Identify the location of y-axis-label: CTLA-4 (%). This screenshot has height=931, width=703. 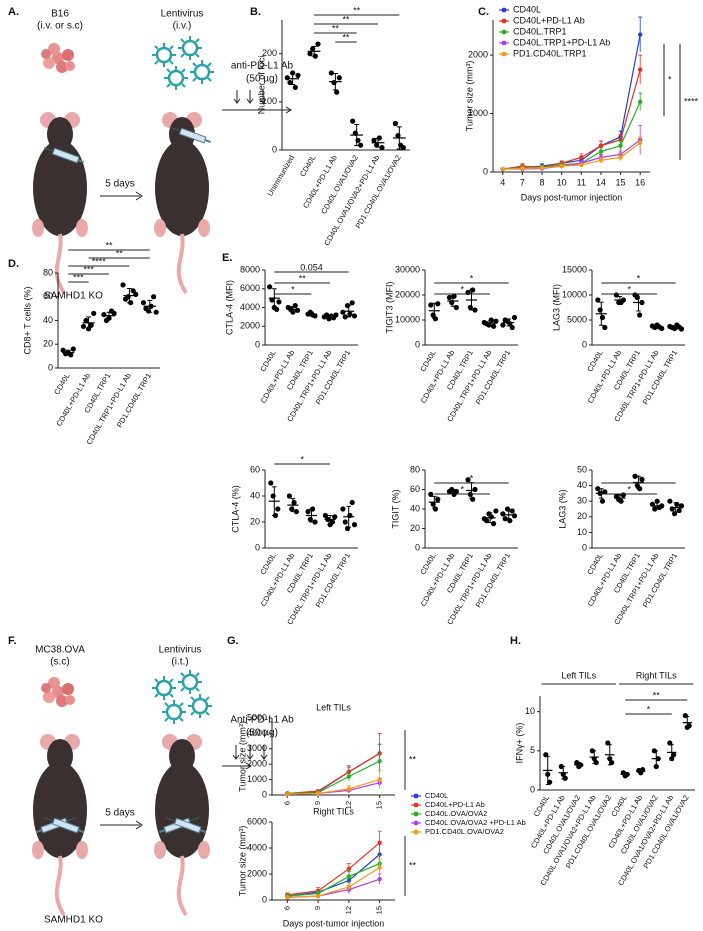
(235, 509).